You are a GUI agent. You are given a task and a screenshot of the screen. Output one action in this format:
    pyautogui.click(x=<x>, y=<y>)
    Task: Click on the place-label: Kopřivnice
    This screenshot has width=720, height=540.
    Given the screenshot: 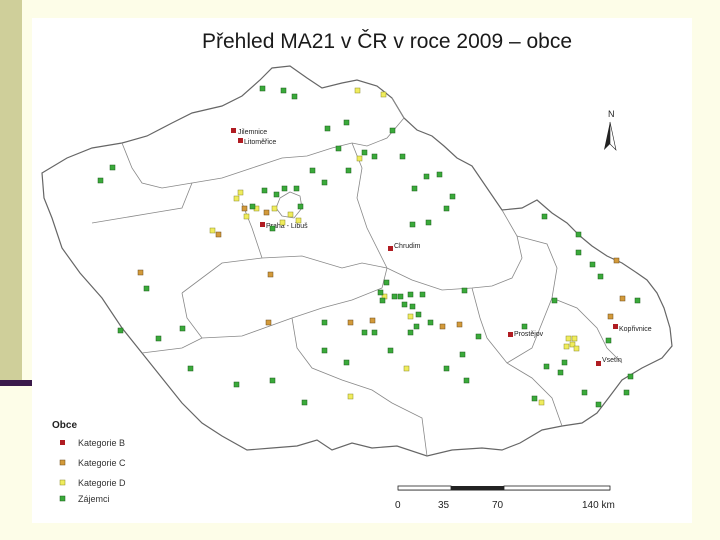 What is the action you would take?
    pyautogui.click(x=635, y=329)
    